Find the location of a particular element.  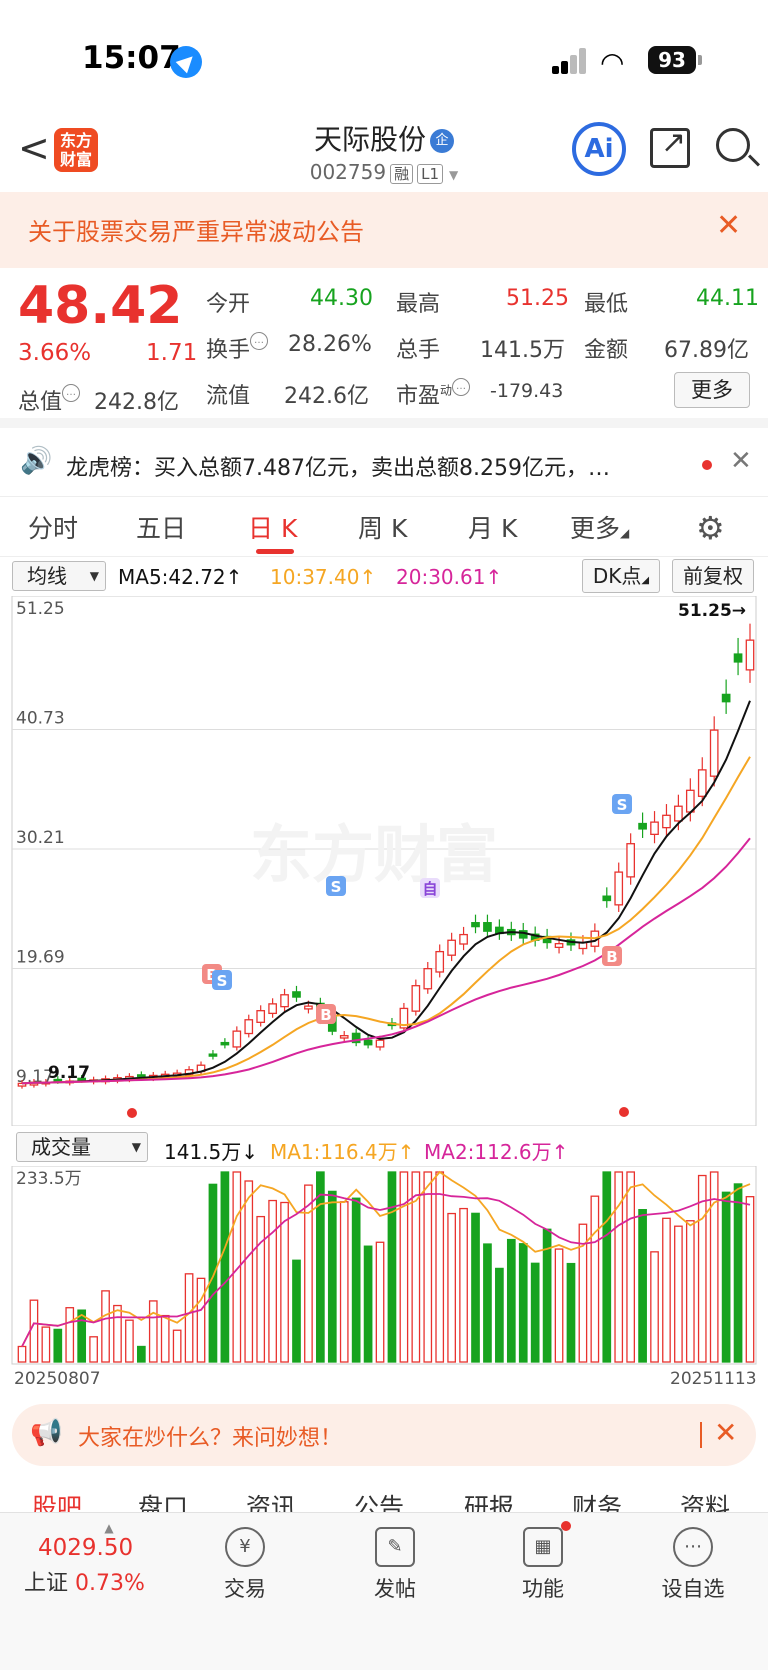

ask-text: 大家在炒什么？来问妙想！ is located at coordinates (210, 1438).